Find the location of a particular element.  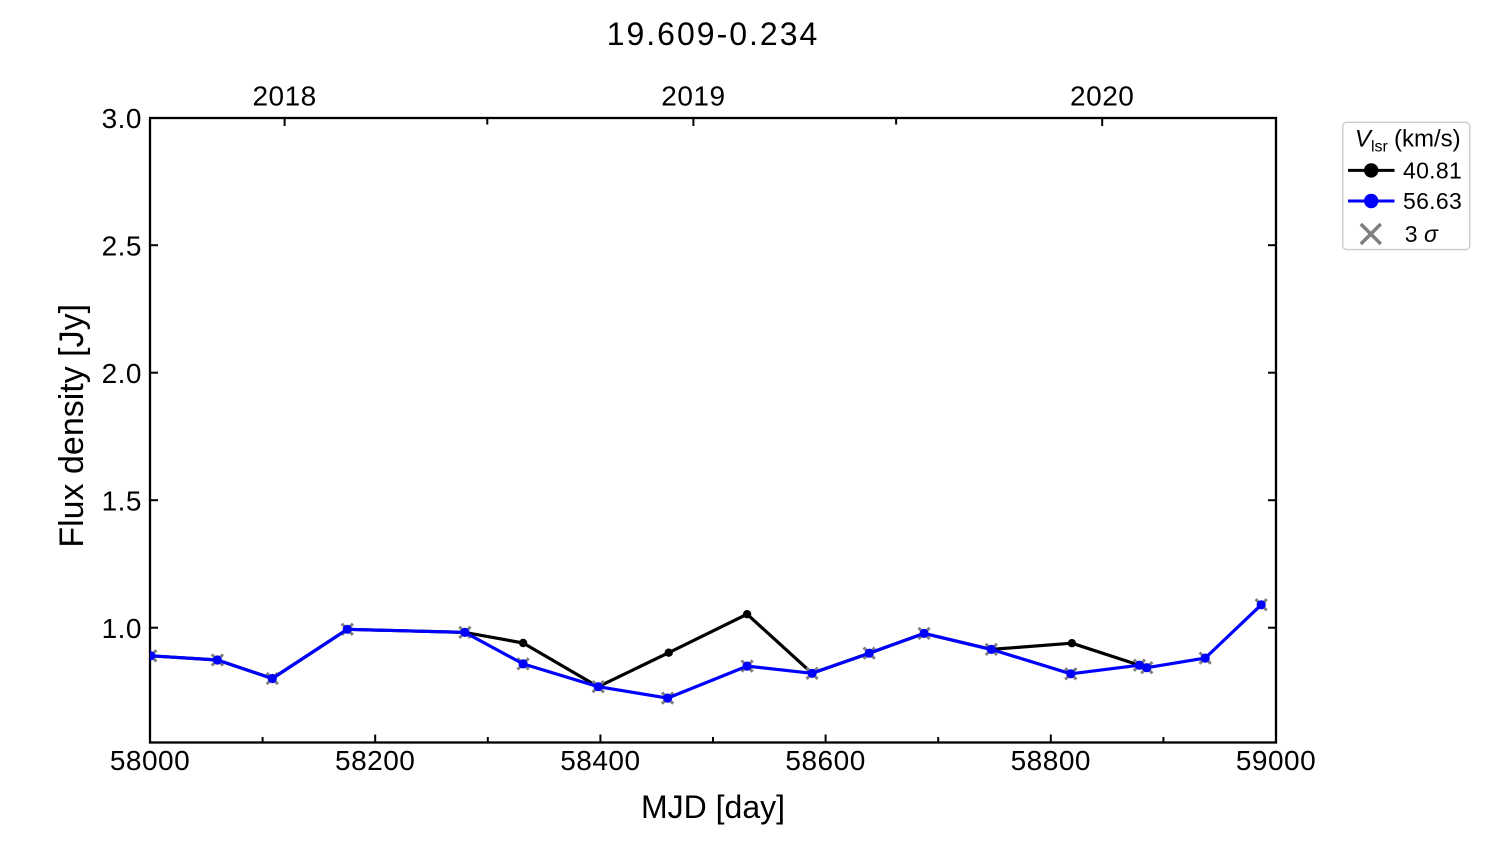

svg-text: 3 σ is located at coordinates (1422, 234).